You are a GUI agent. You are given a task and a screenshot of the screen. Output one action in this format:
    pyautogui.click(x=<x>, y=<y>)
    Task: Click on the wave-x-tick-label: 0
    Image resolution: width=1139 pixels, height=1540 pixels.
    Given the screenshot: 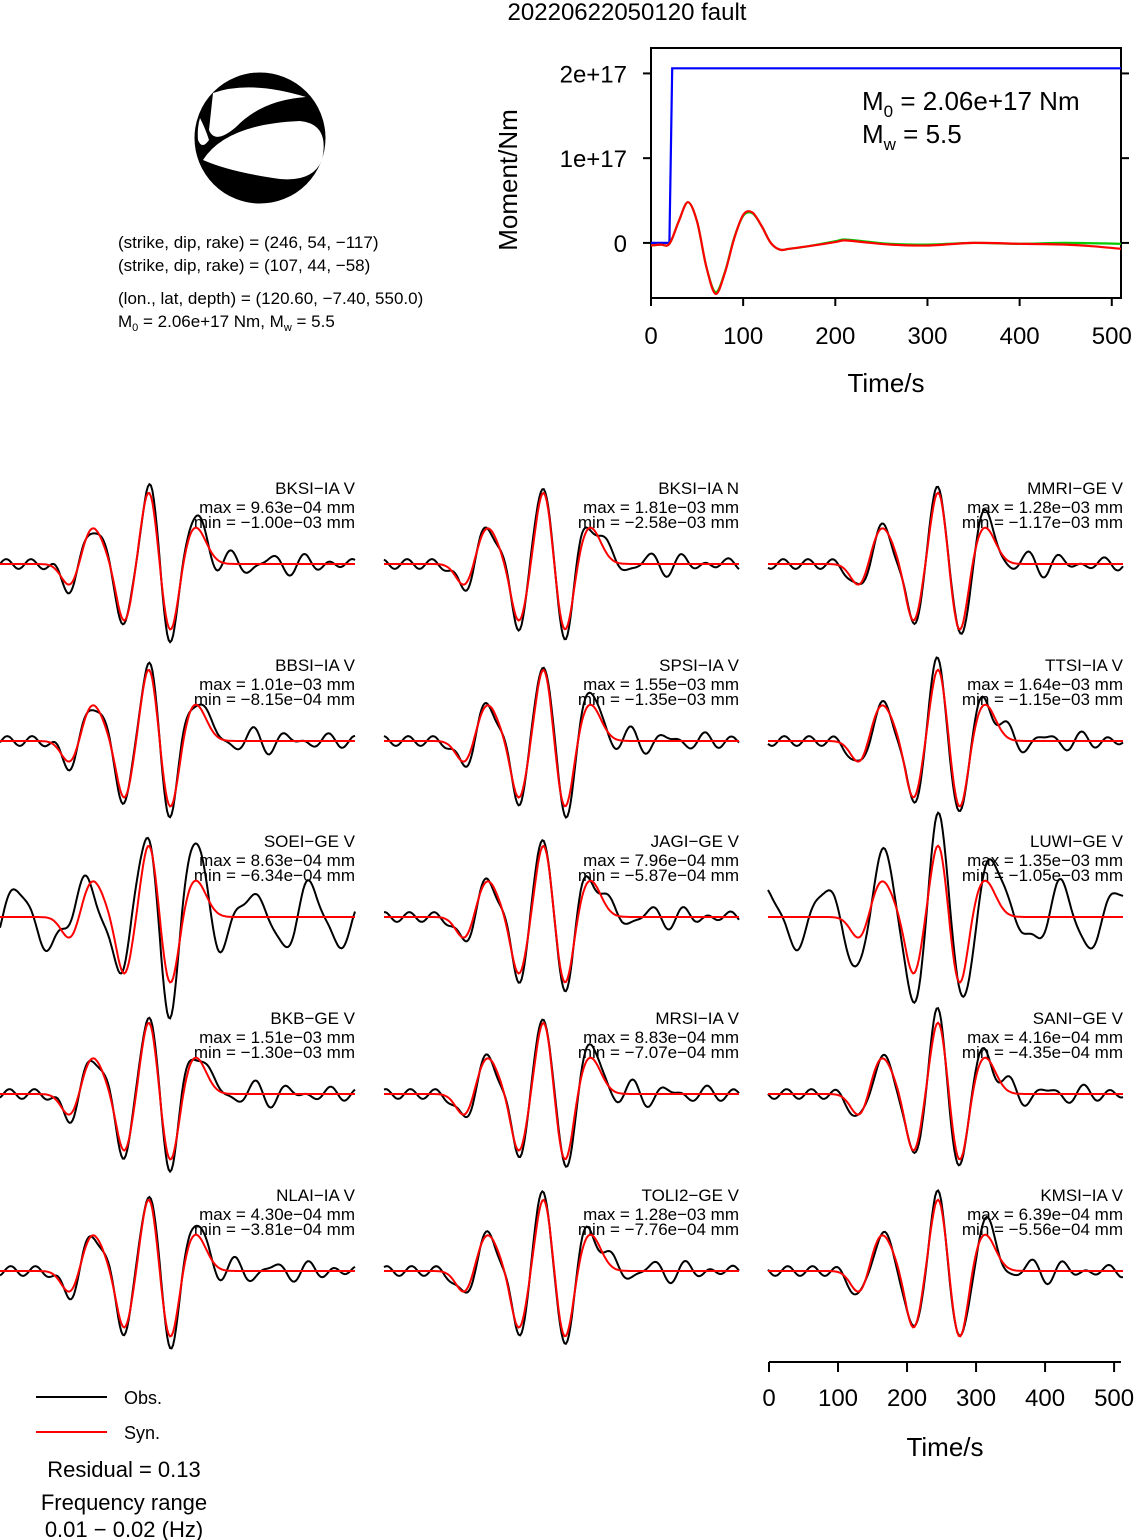 What is the action you would take?
    pyautogui.click(x=768, y=1398)
    